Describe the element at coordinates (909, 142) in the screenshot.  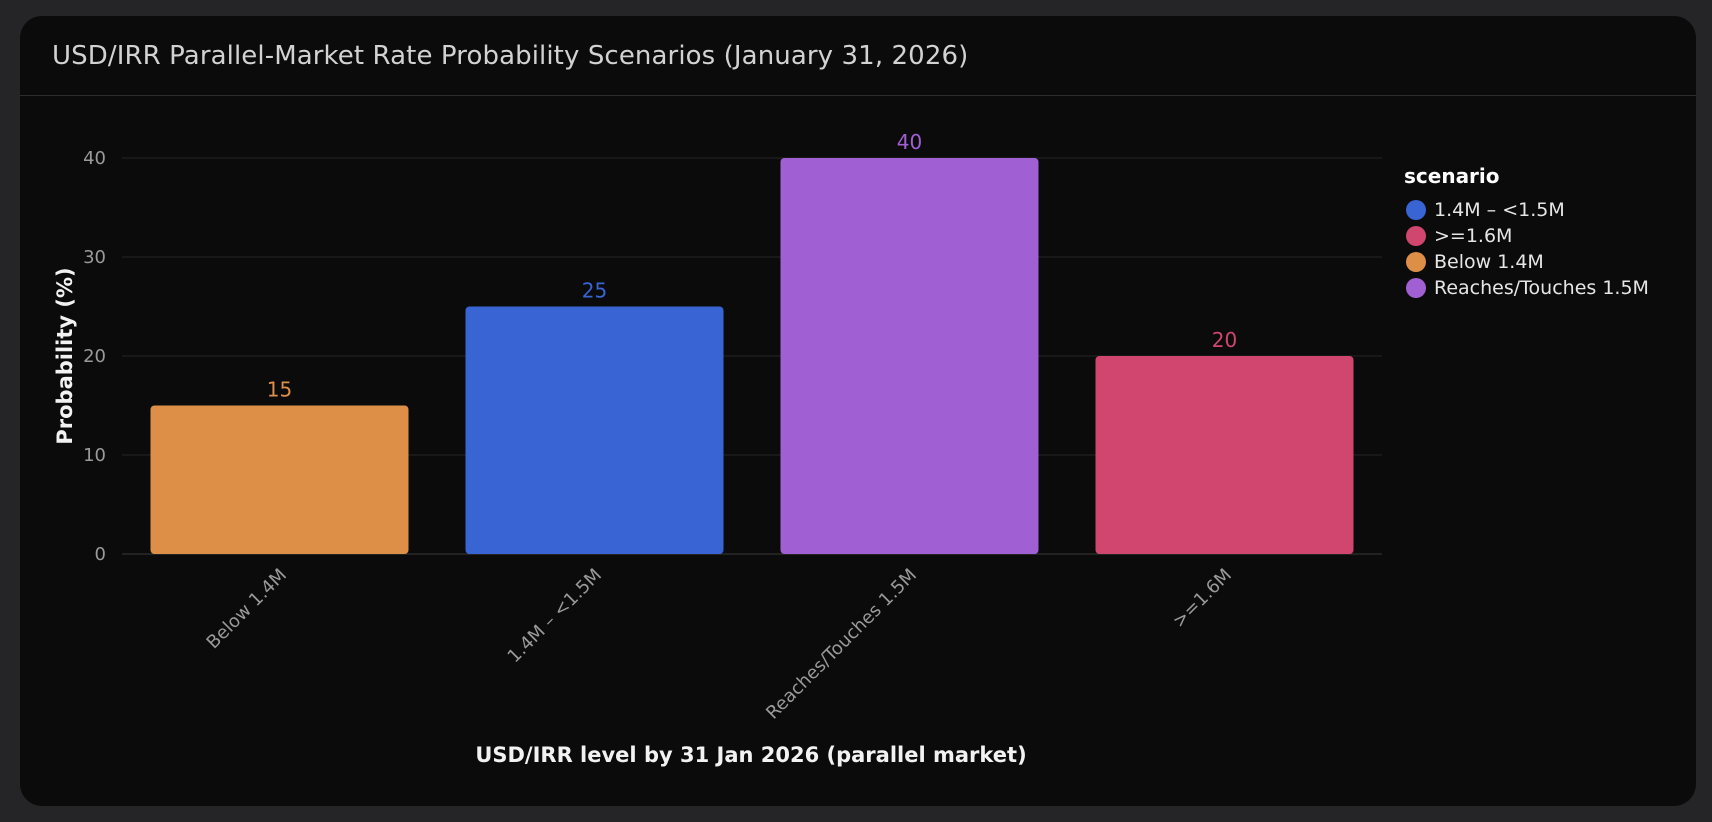
I see `data-label: 40` at that location.